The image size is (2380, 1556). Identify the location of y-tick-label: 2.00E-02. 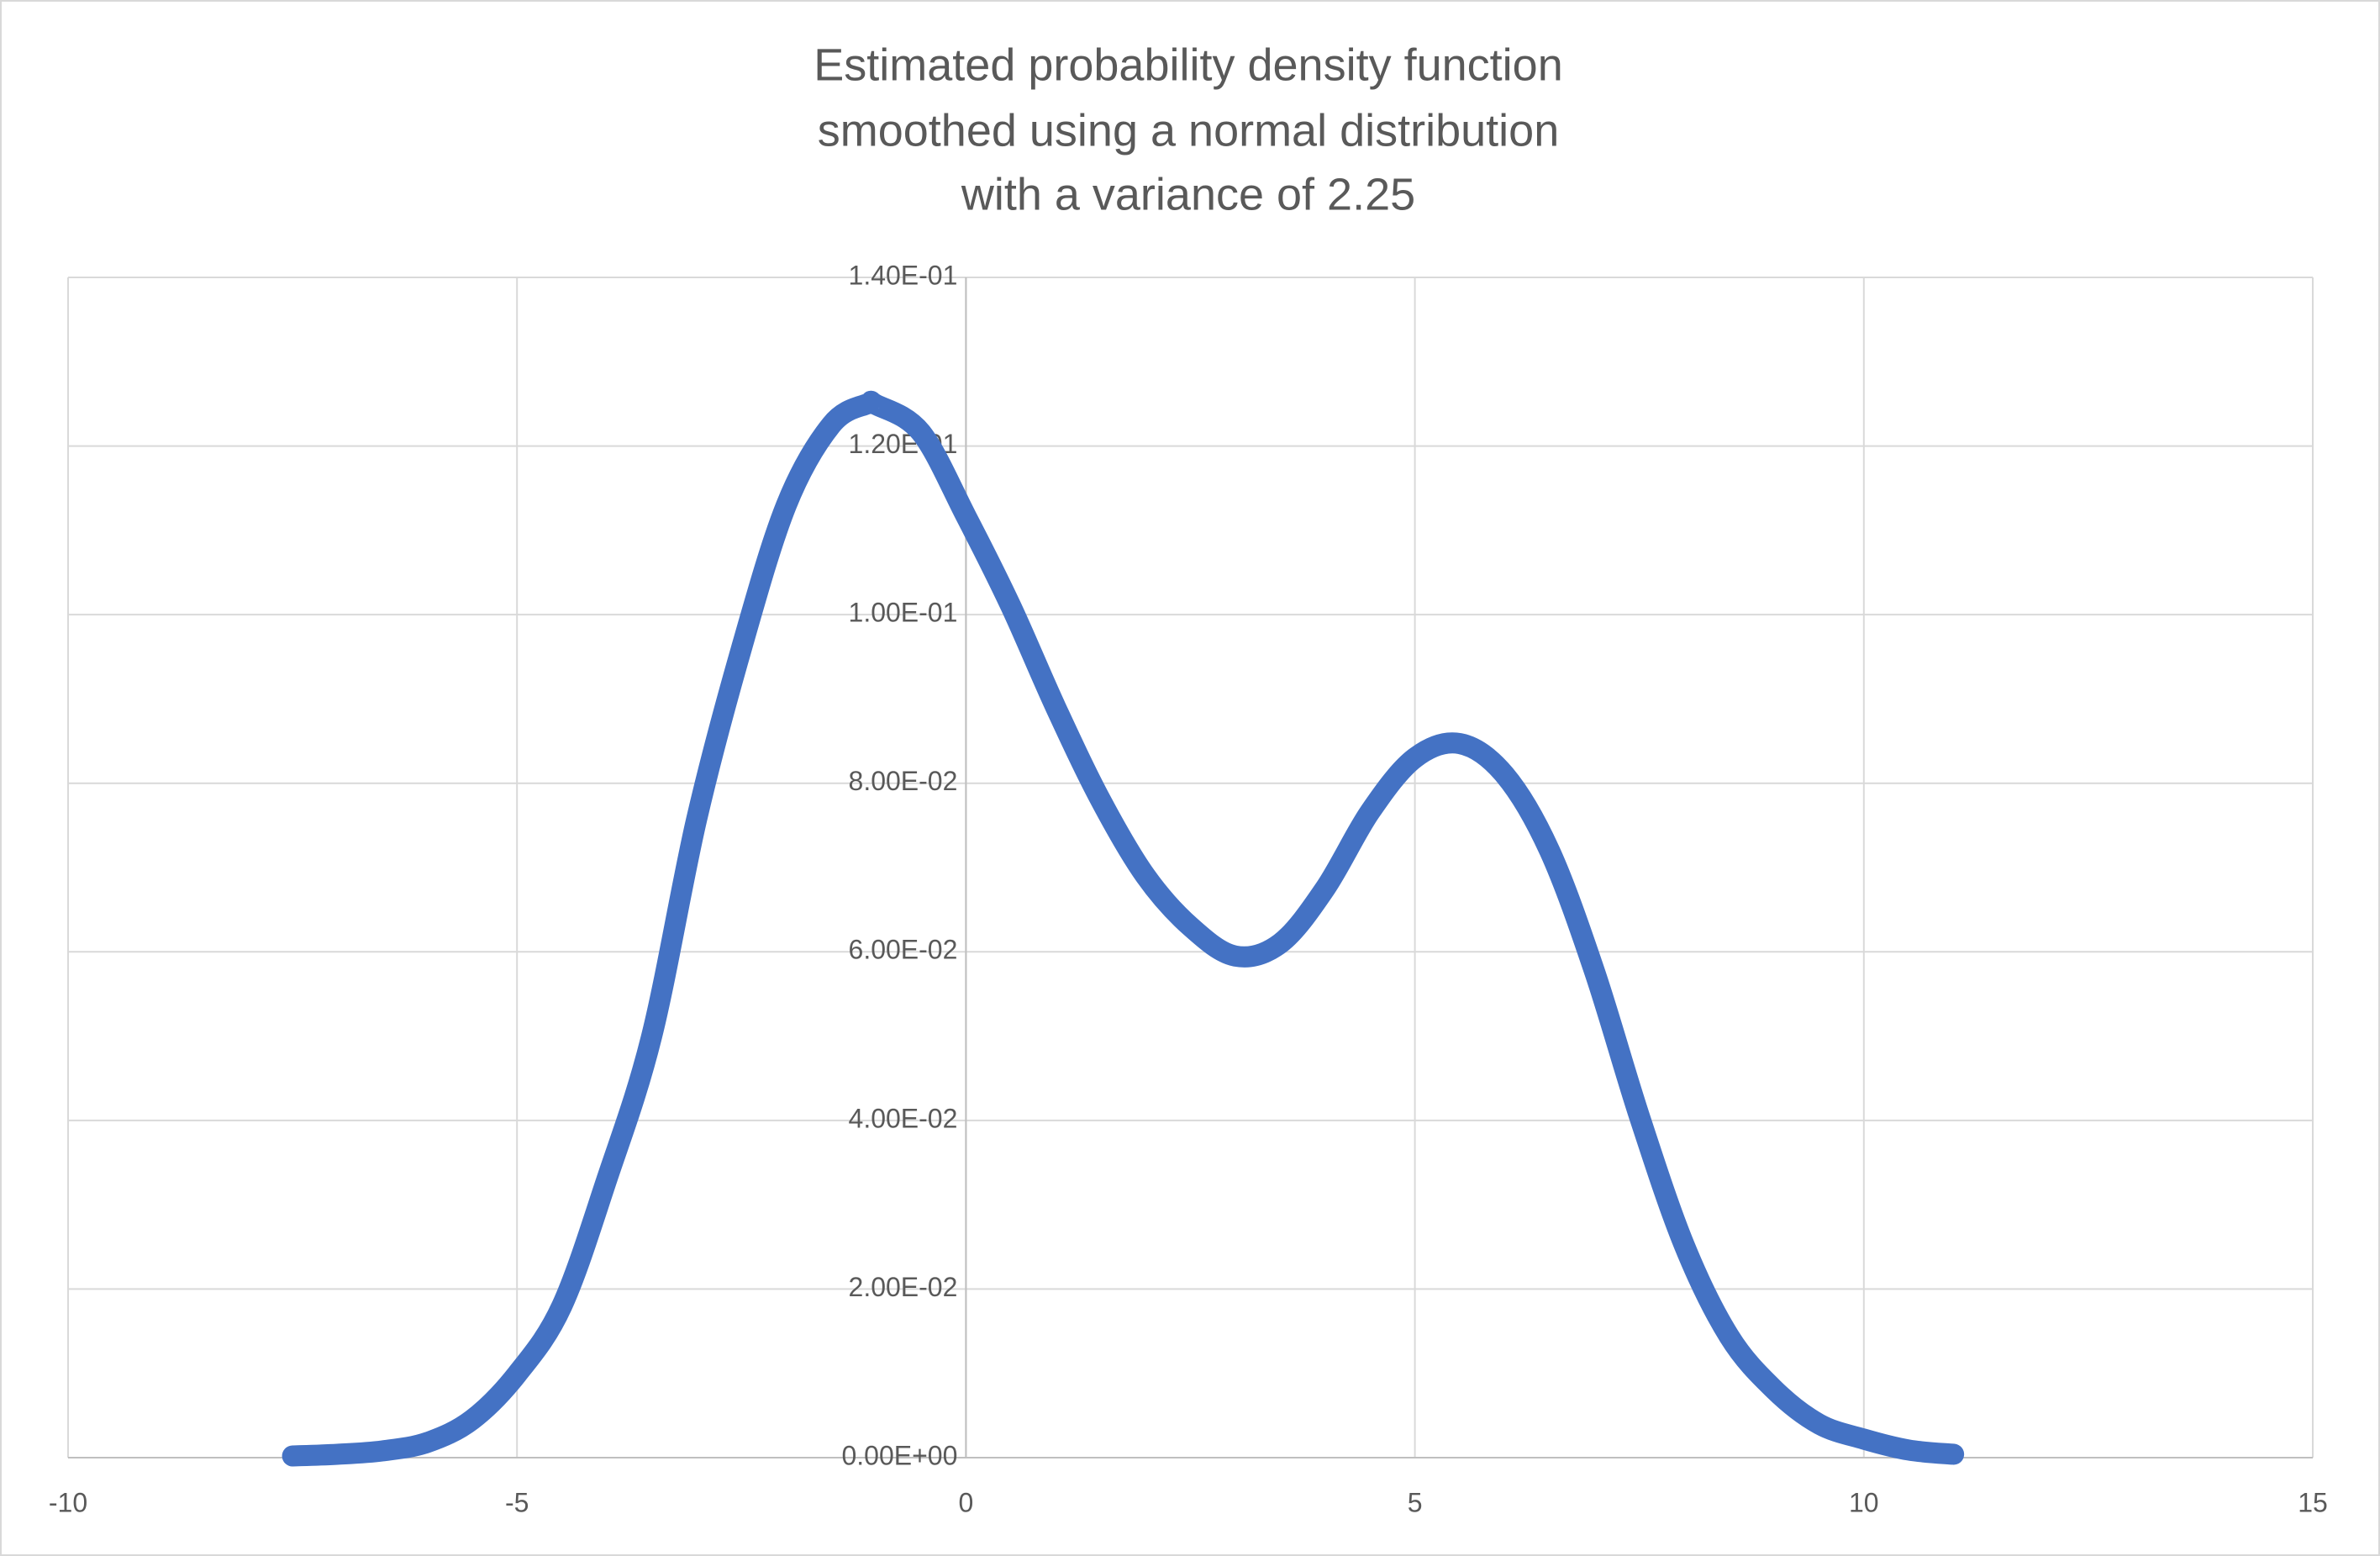
(904, 1287).